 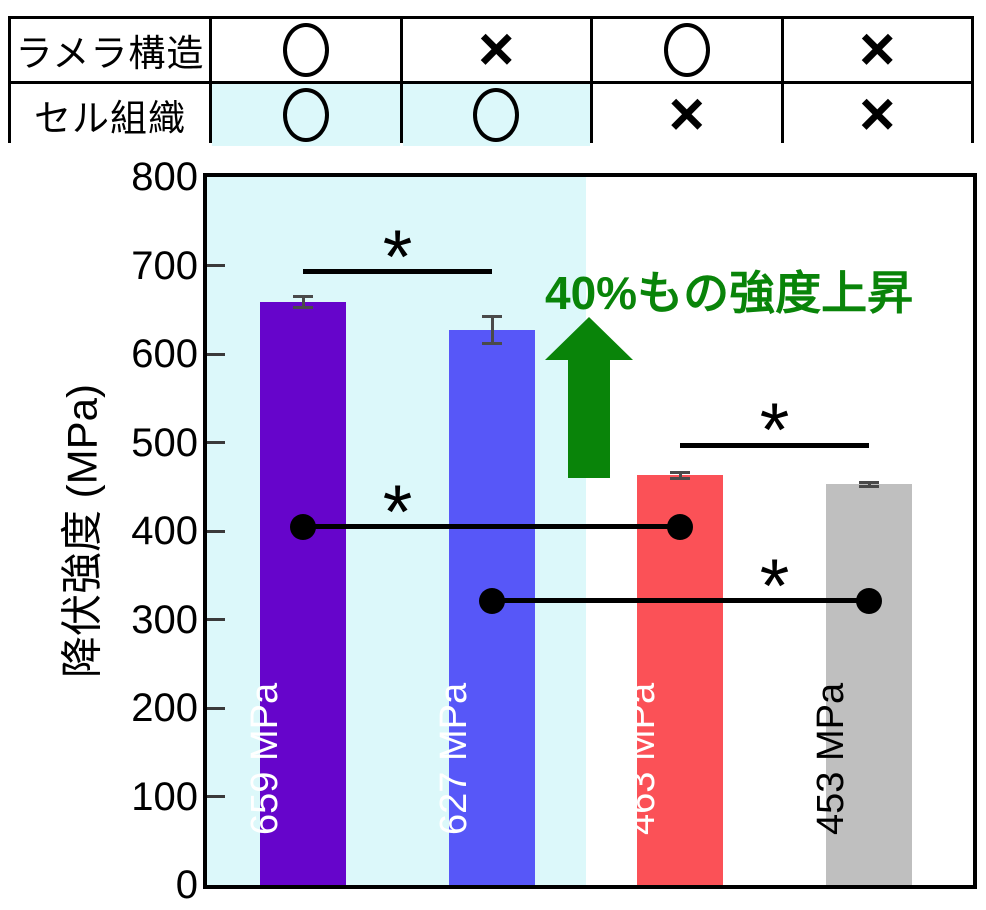 What do you see at coordinates (861, 684) in the screenshot?
I see `bar: 453 MPa` at bounding box center [861, 684].